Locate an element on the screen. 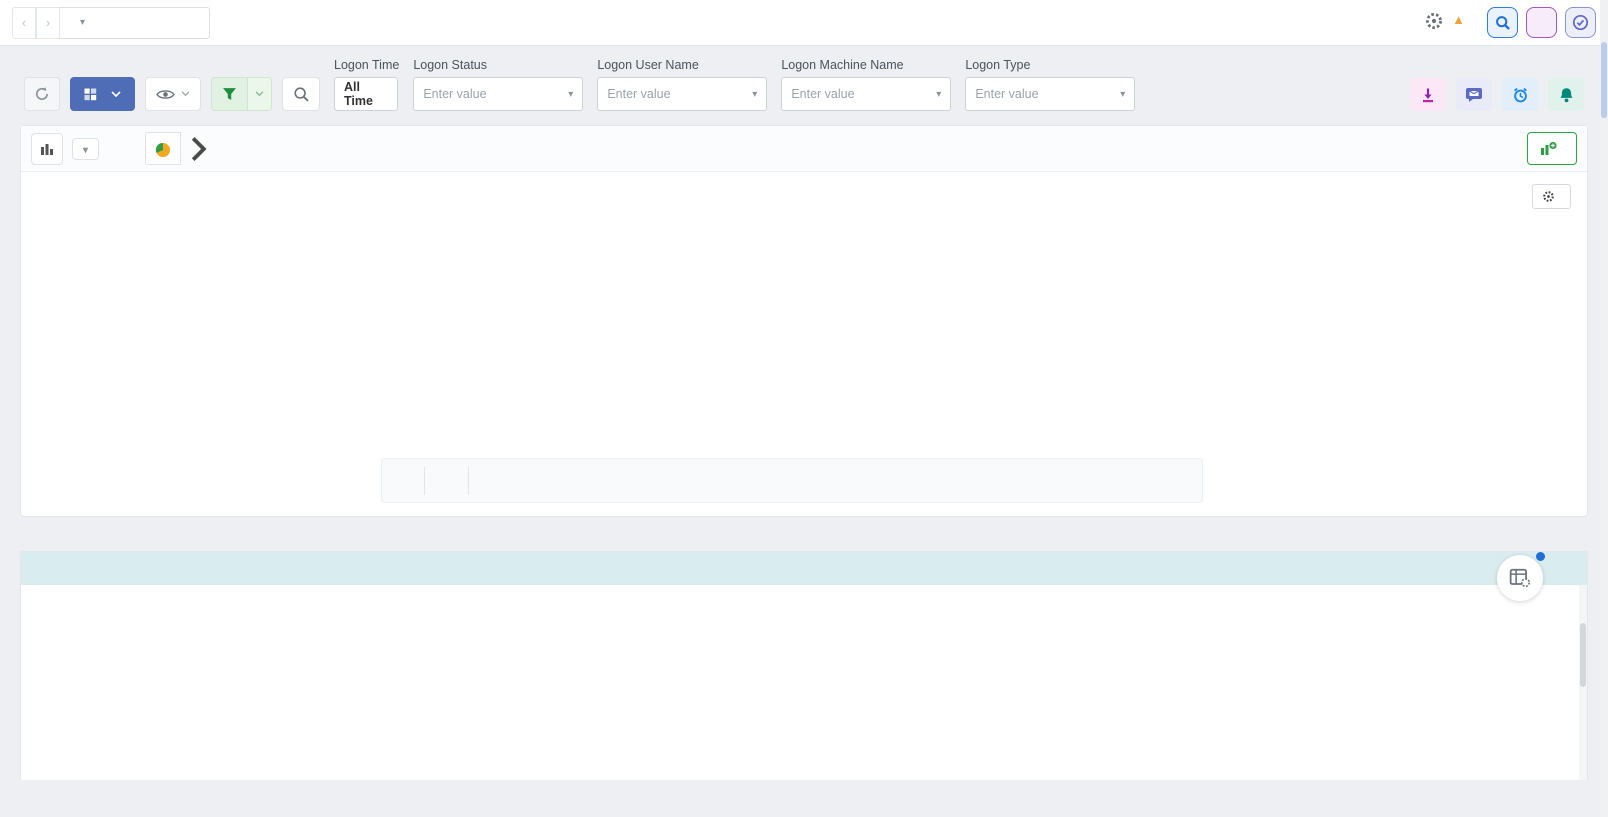  quick-search-button is located at coordinates (301, 94).